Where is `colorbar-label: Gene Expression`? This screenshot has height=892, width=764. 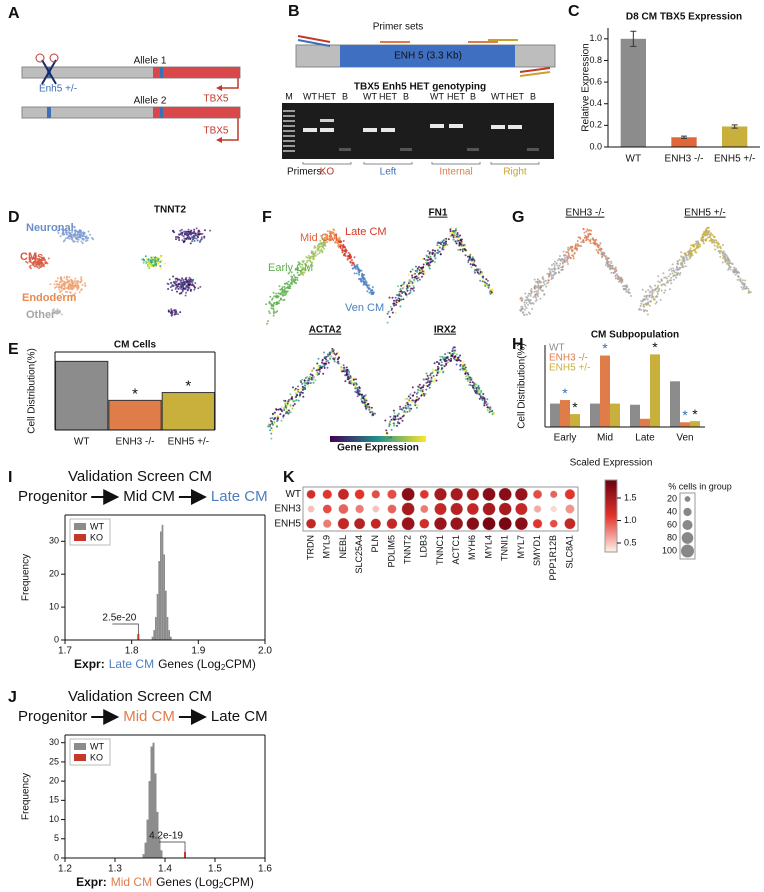 colorbar-label: Gene Expression is located at coordinates (378, 448).